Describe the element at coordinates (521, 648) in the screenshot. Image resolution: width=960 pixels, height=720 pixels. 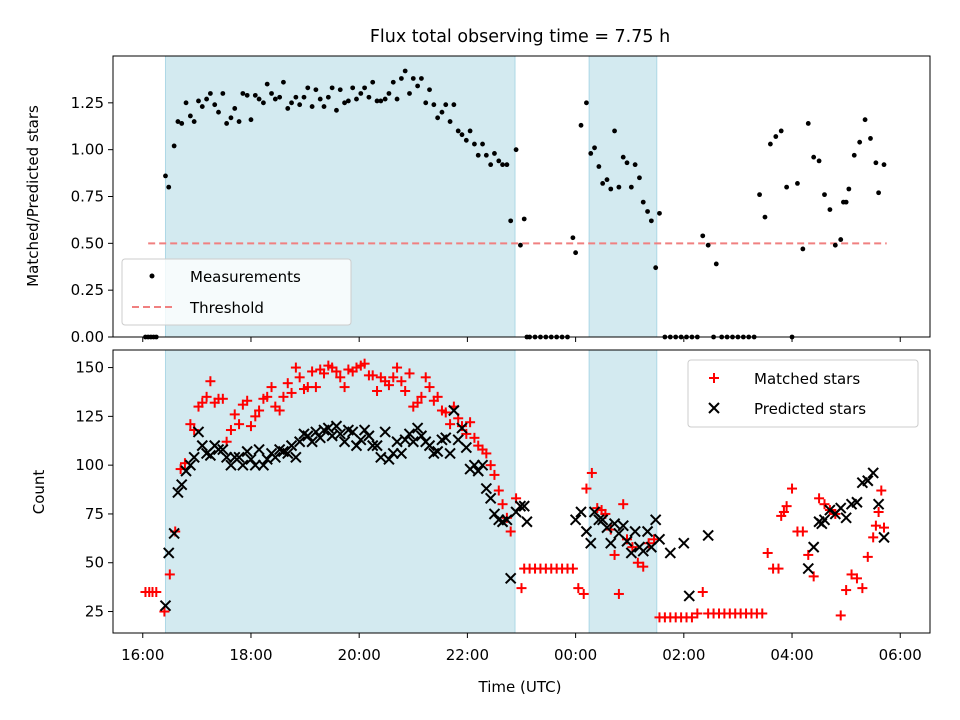
I see `bottom-x-ticks: 16:00 18:00 20:00 22:00 00:00 02:00 04:00 06:00` at that location.